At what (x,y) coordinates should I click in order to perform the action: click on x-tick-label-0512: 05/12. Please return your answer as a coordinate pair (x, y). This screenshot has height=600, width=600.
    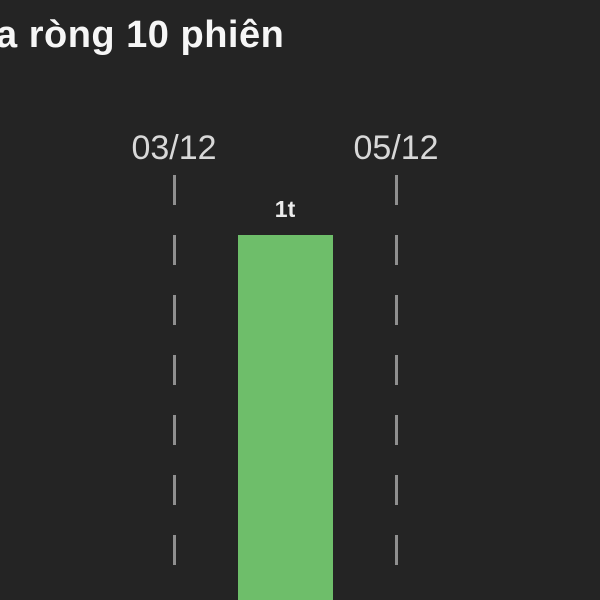
    Looking at the image, I should click on (396, 148).